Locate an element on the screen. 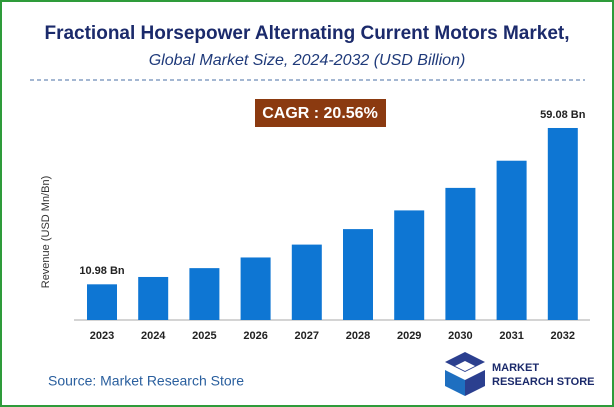 This screenshot has width=614, height=407. logo-text: MARKET is located at coordinates (515, 368).